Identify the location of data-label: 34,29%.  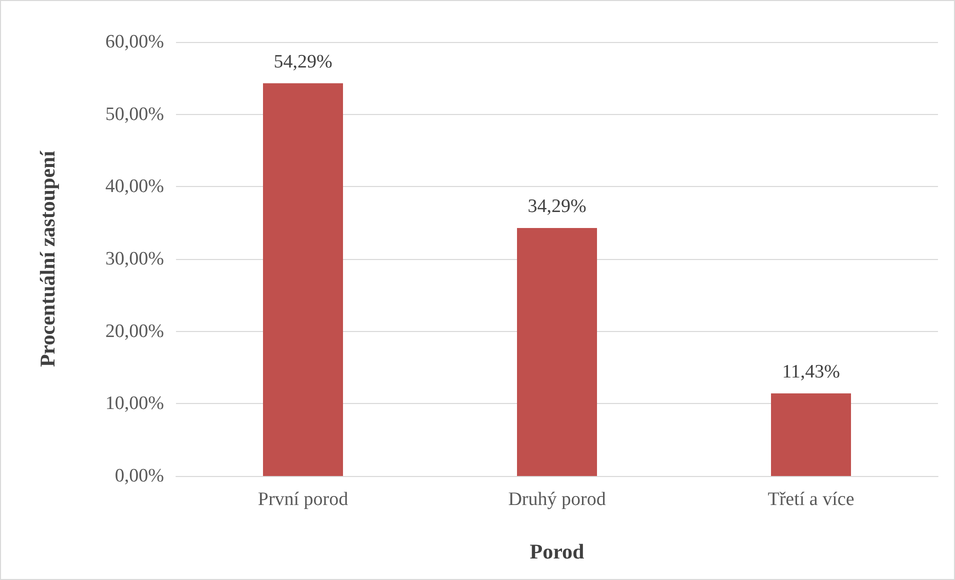
(557, 206).